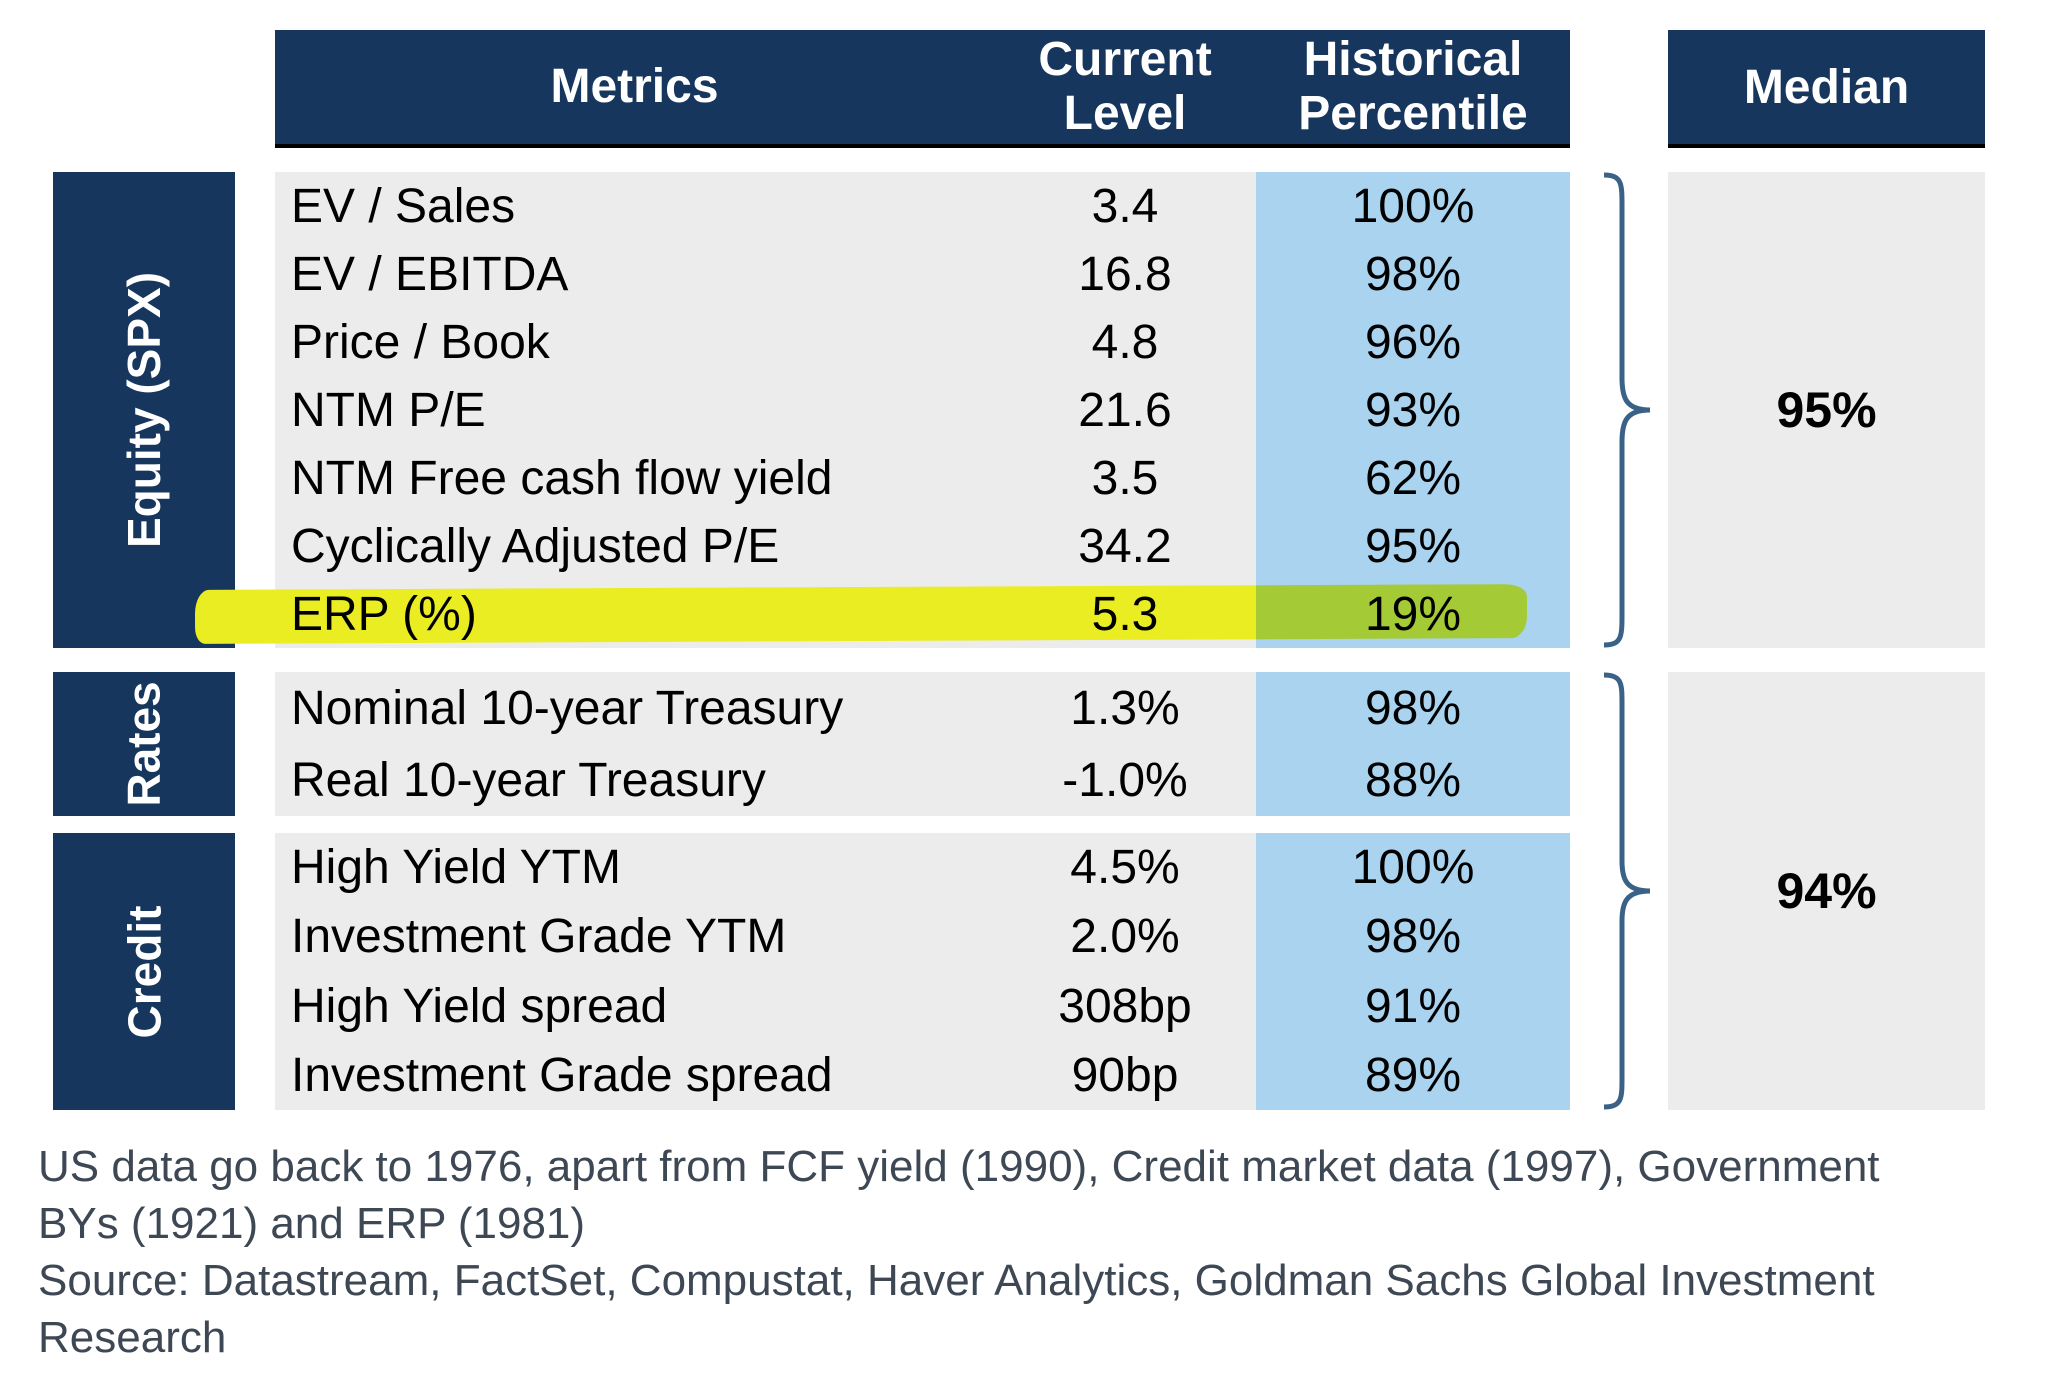 Image resolution: width=2056 pixels, height=1376 pixels. Describe the element at coordinates (1125, 708) in the screenshot. I see `current-level-cell: 1.3%` at that location.